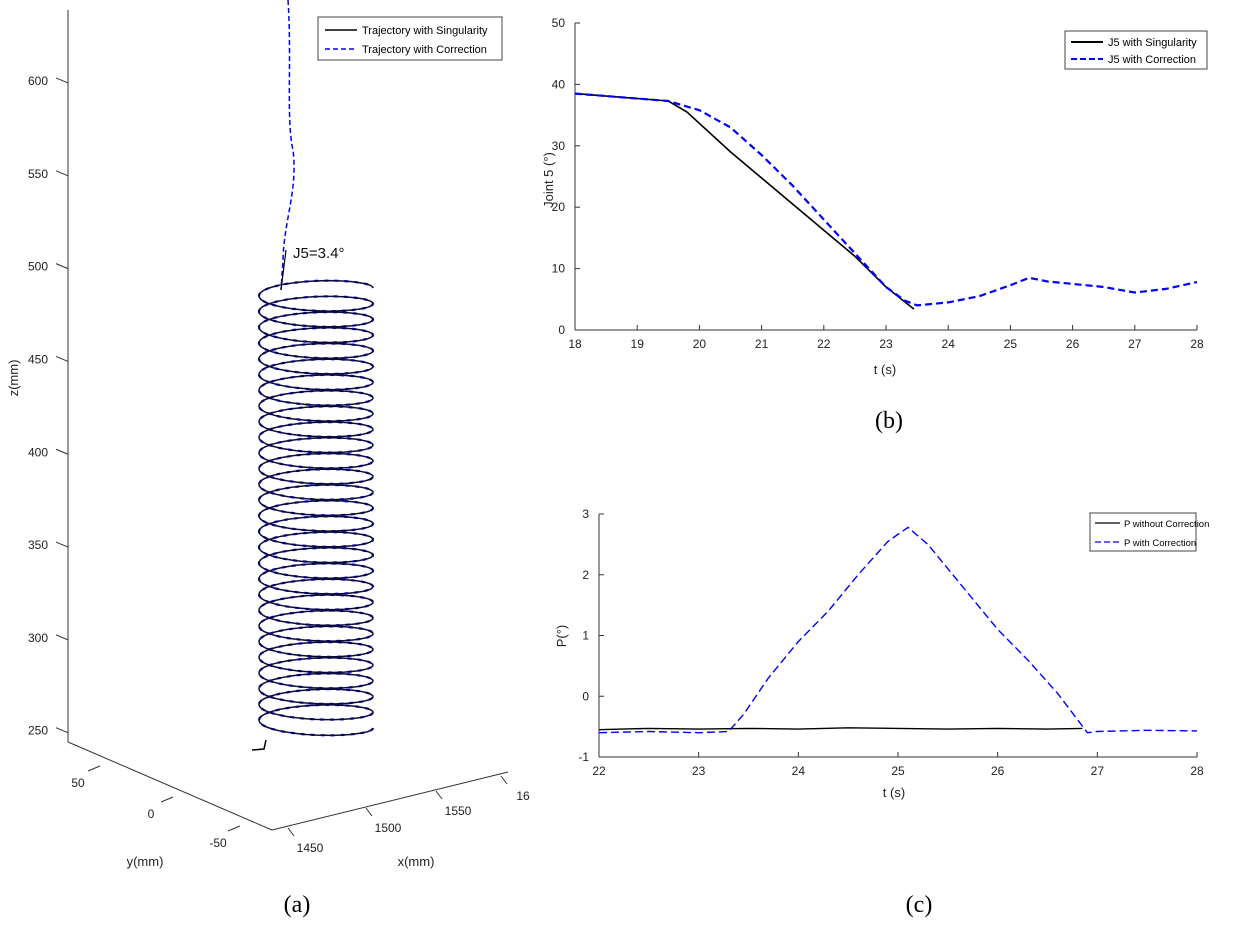 Image resolution: width=1243 pixels, height=936 pixels. I want to click on legend-c: P without Correction P with Correction, so click(1149, 532).